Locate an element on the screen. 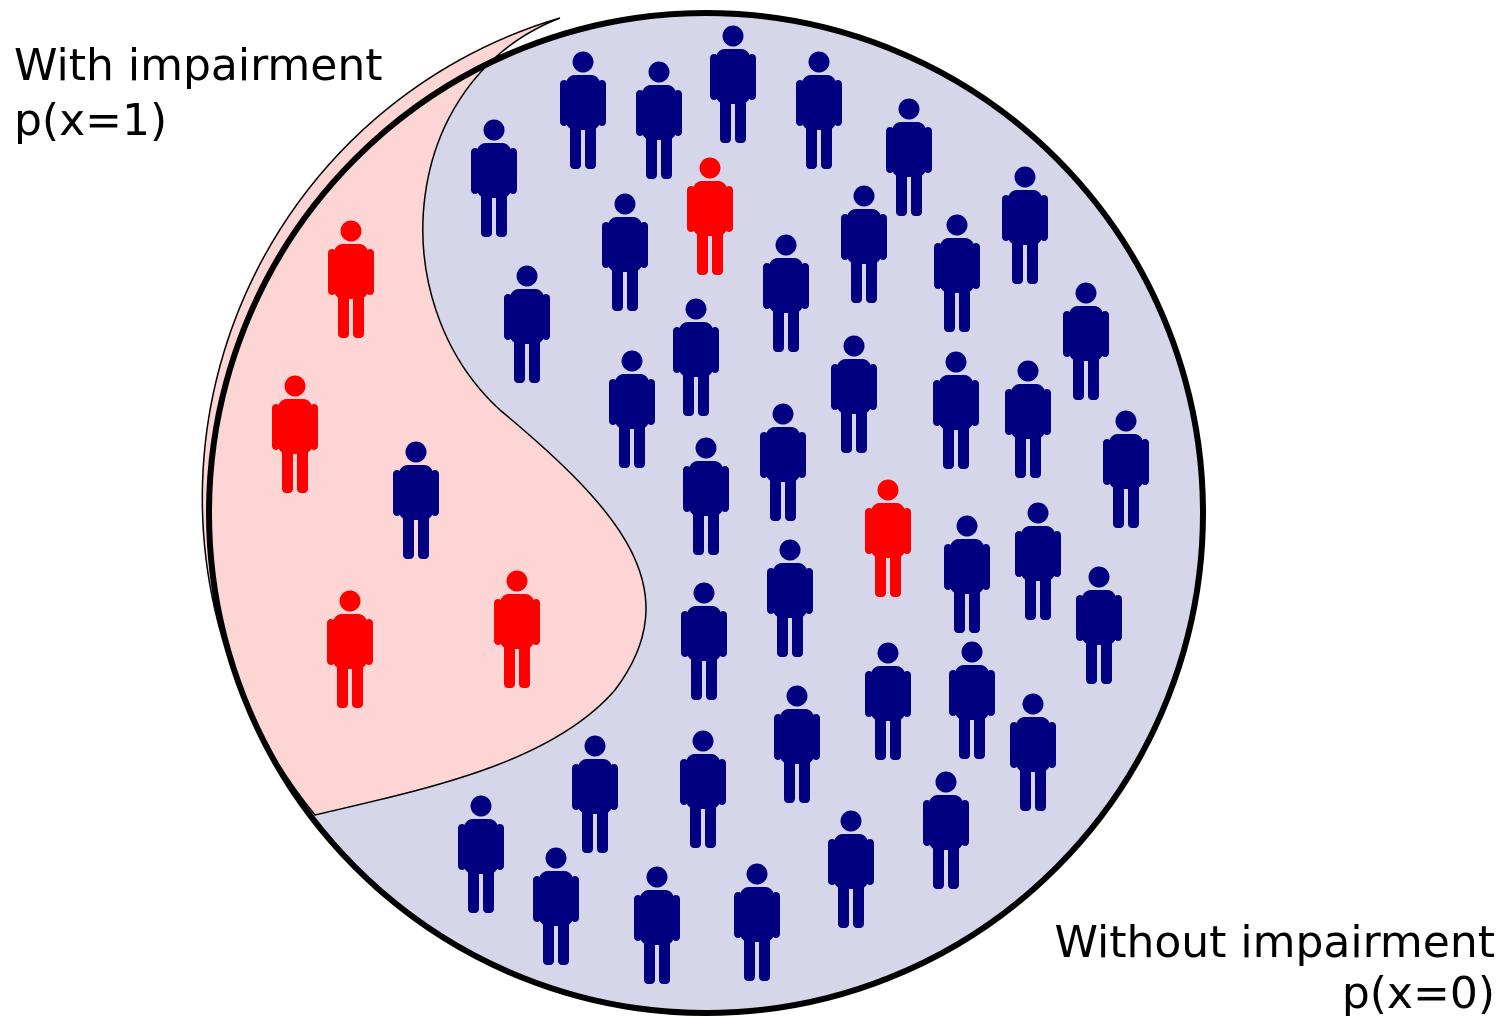 The height and width of the screenshot is (1016, 1507). unimpaired-label: Without impairment is located at coordinates (1274, 942).